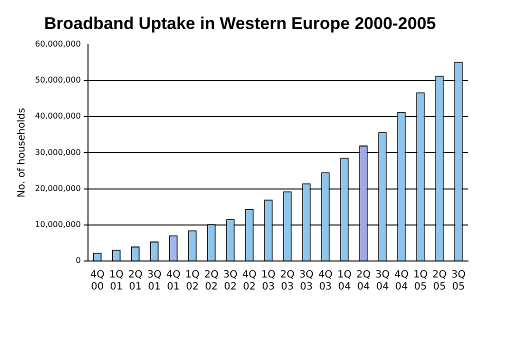 This screenshot has width=506, height=344. What do you see at coordinates (249, 281) in the screenshot?
I see `x-tick-label: 4Q 02` at bounding box center [249, 281].